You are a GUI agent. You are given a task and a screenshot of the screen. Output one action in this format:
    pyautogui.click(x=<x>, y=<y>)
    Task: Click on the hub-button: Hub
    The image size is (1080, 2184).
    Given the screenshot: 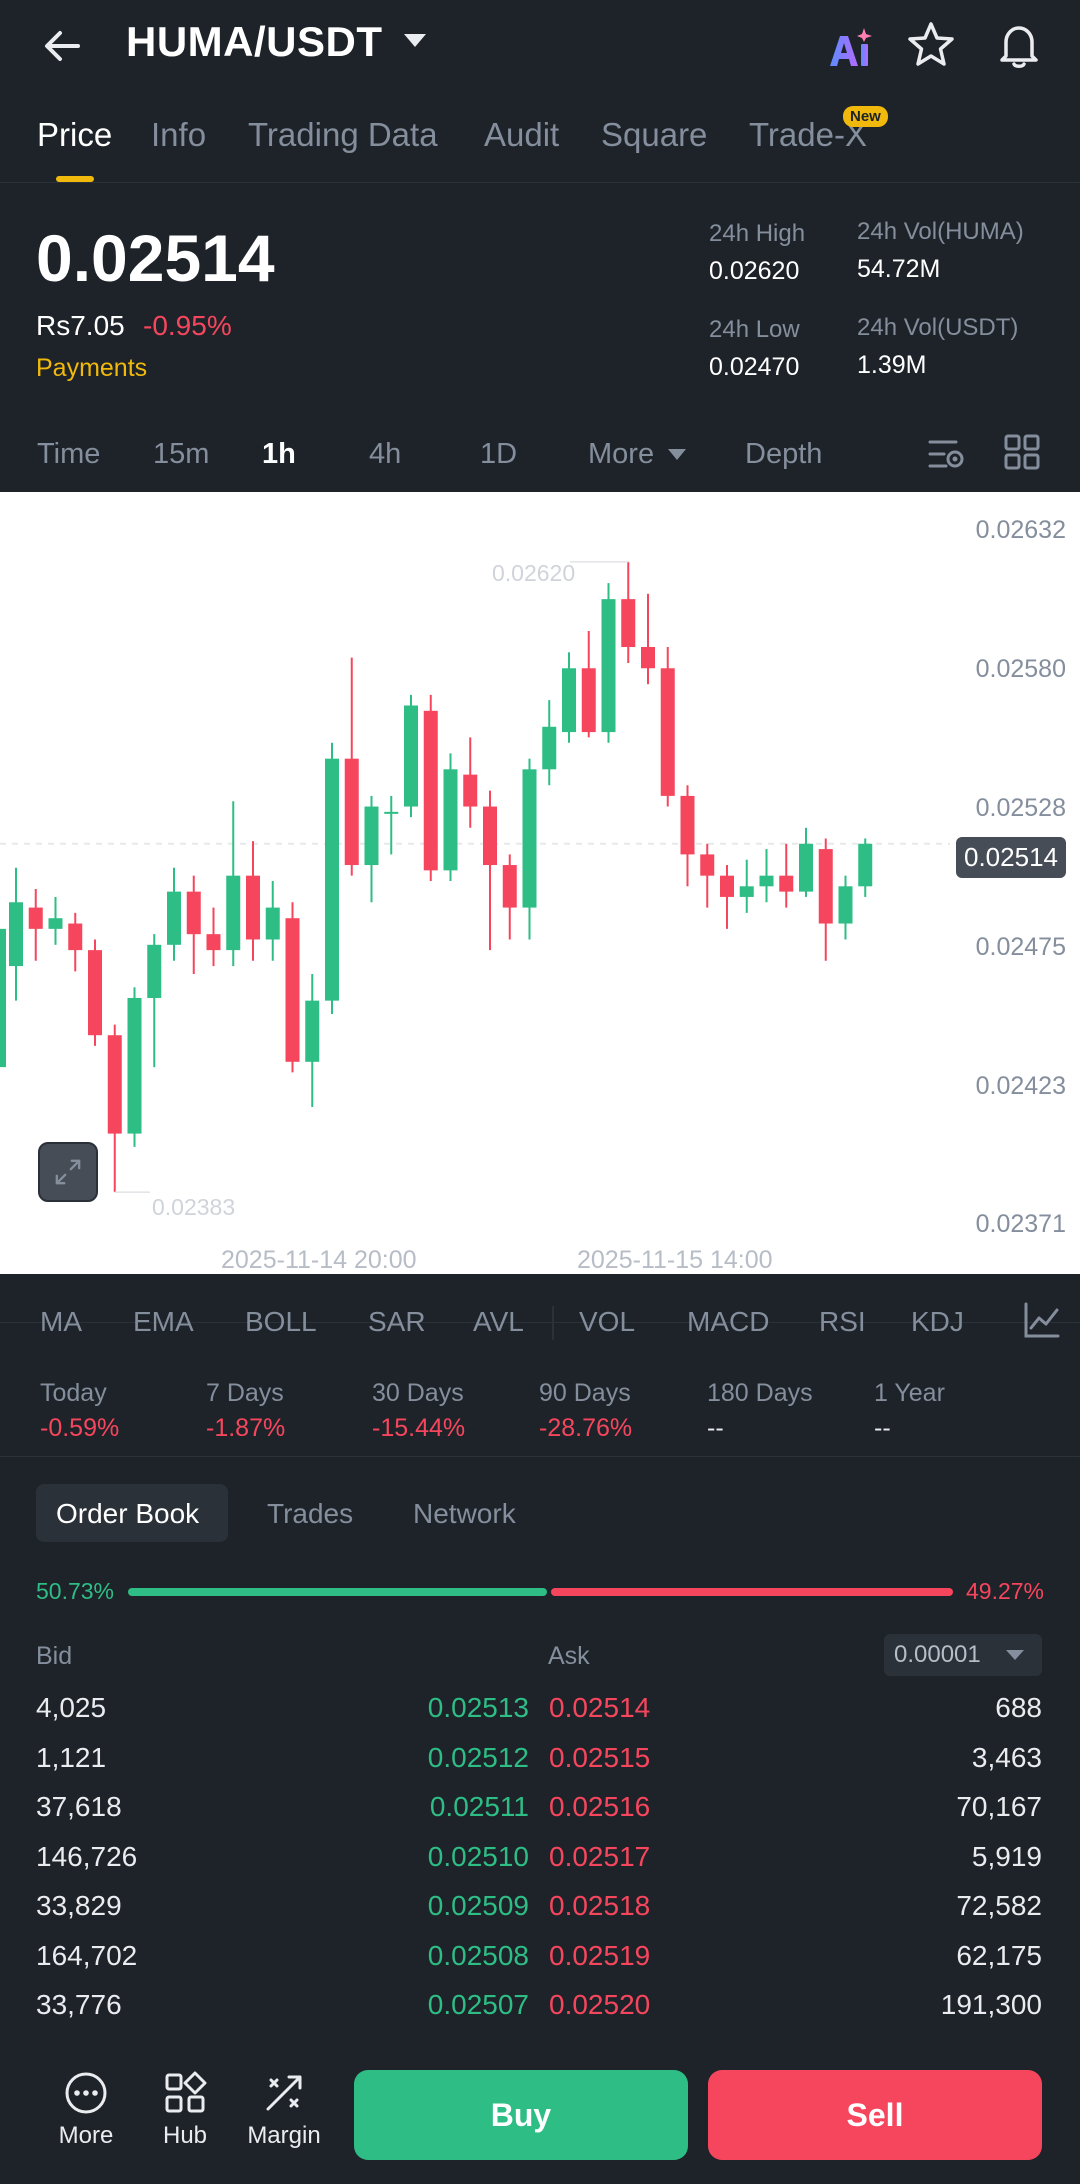 What is the action you would take?
    pyautogui.click(x=185, y=2110)
    